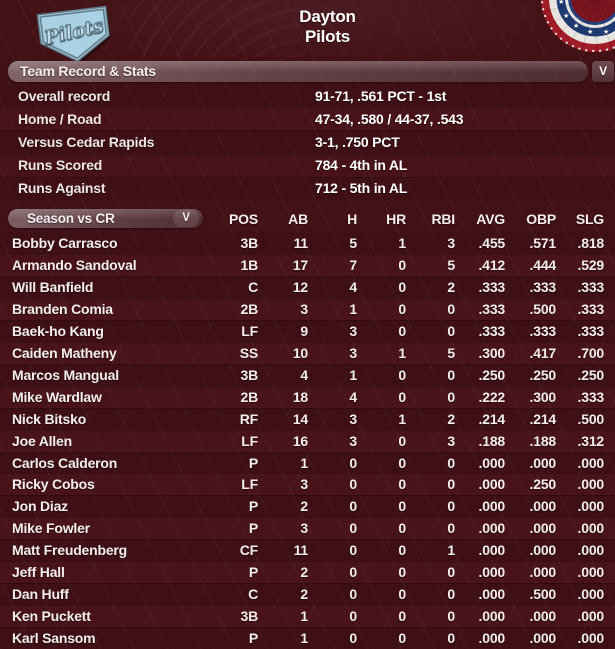 This screenshot has width=615, height=649. What do you see at coordinates (327, 36) in the screenshot?
I see `team-name: Pilots` at bounding box center [327, 36].